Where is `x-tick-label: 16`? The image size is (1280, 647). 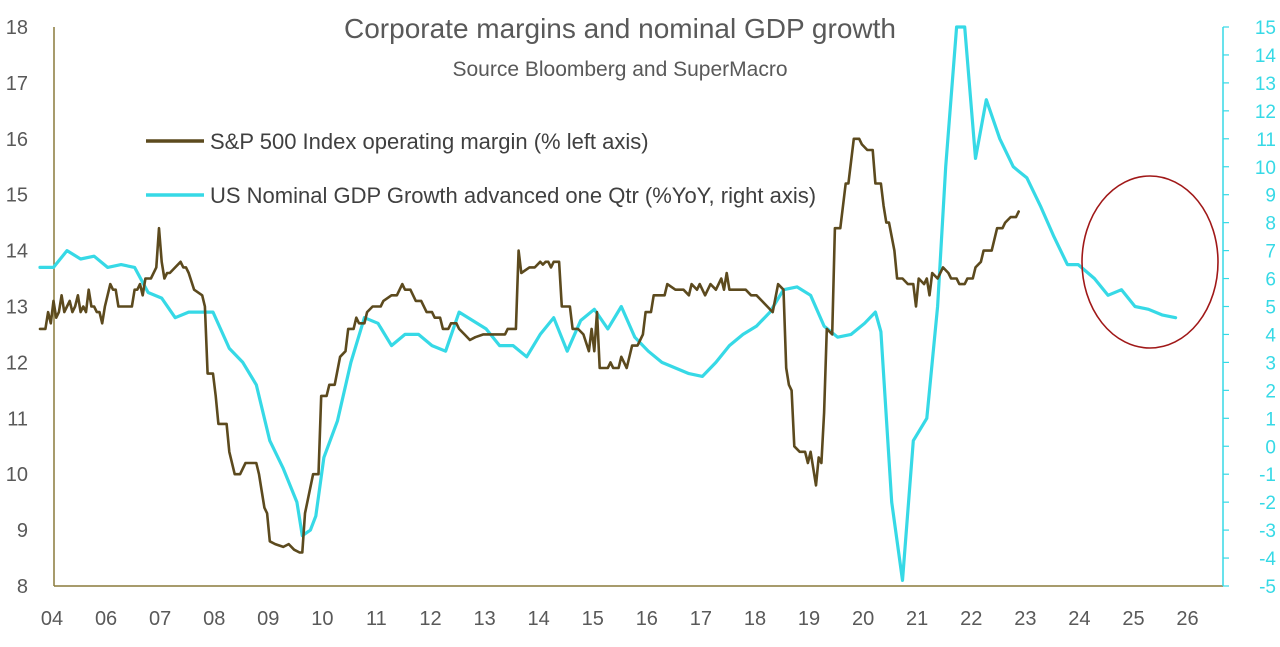
x-tick-label: 16 is located at coordinates (647, 619).